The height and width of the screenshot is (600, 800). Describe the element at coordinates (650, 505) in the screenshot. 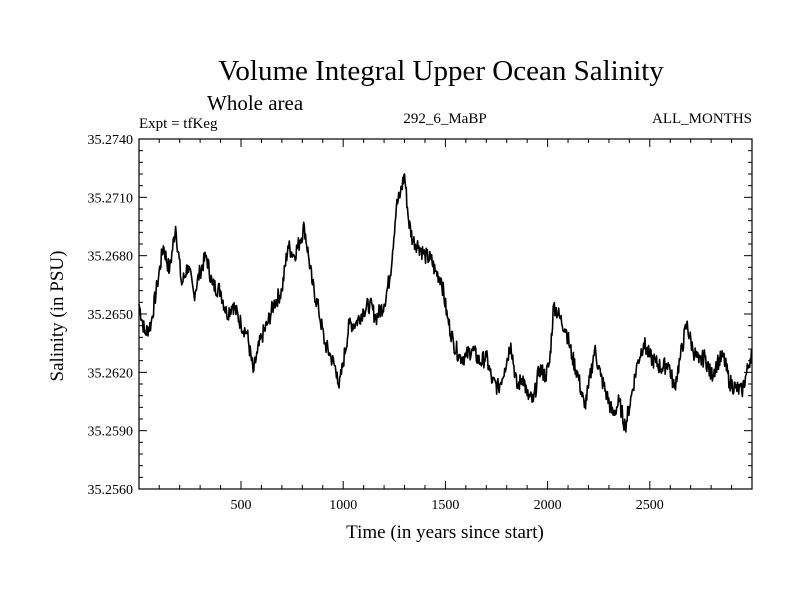

I see `x-tick-label: 2500` at that location.